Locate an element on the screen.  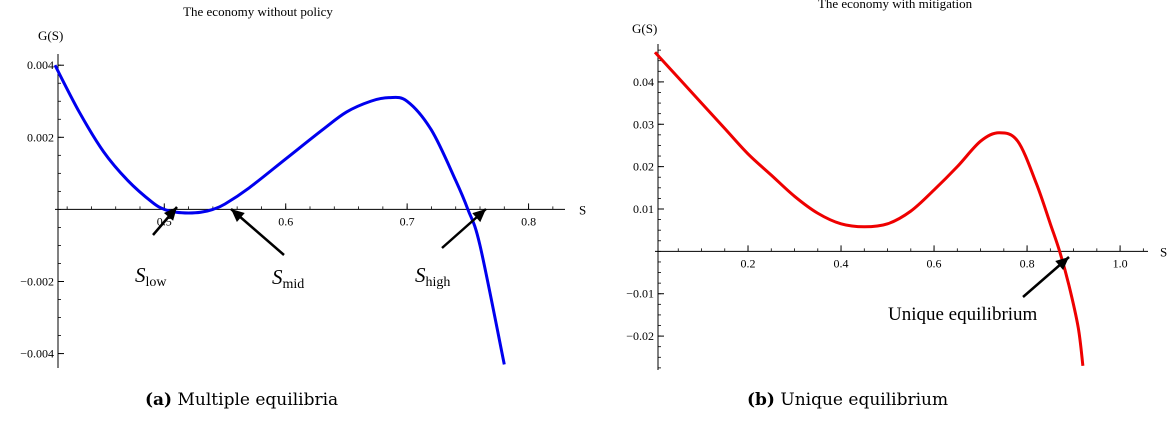
y-tick-label: 0.02 is located at coordinates (643, 167).